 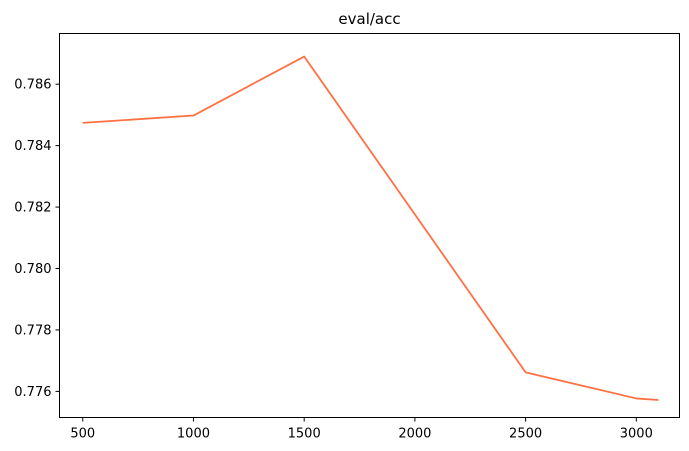 What do you see at coordinates (636, 434) in the screenshot?
I see `x-tick-label: 3000` at bounding box center [636, 434].